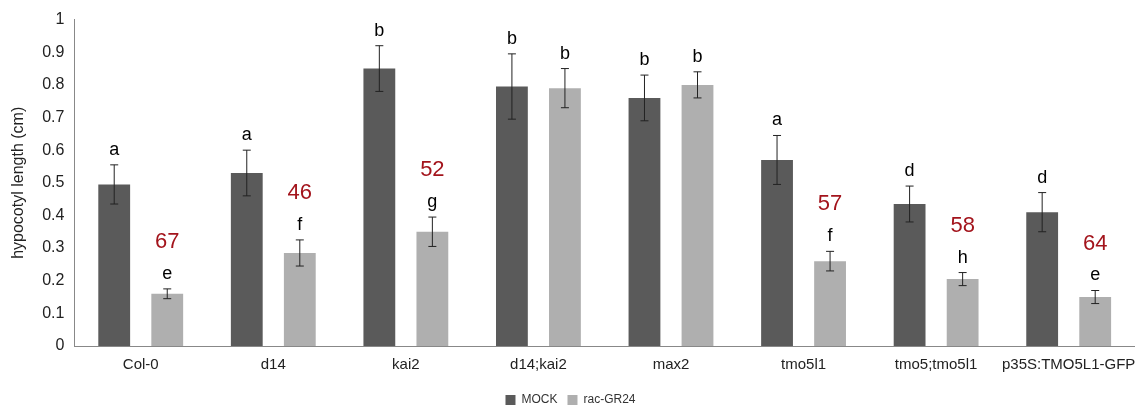 The height and width of the screenshot is (416, 1146). I want to click on y-tick-label: 0.2, so click(53, 280).